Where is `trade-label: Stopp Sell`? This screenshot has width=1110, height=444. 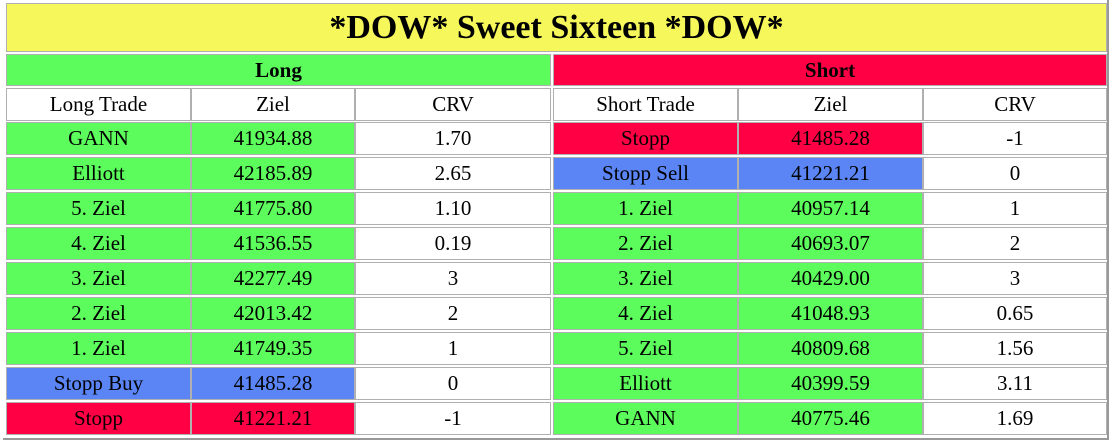 trade-label: Stopp Sell is located at coordinates (645, 173).